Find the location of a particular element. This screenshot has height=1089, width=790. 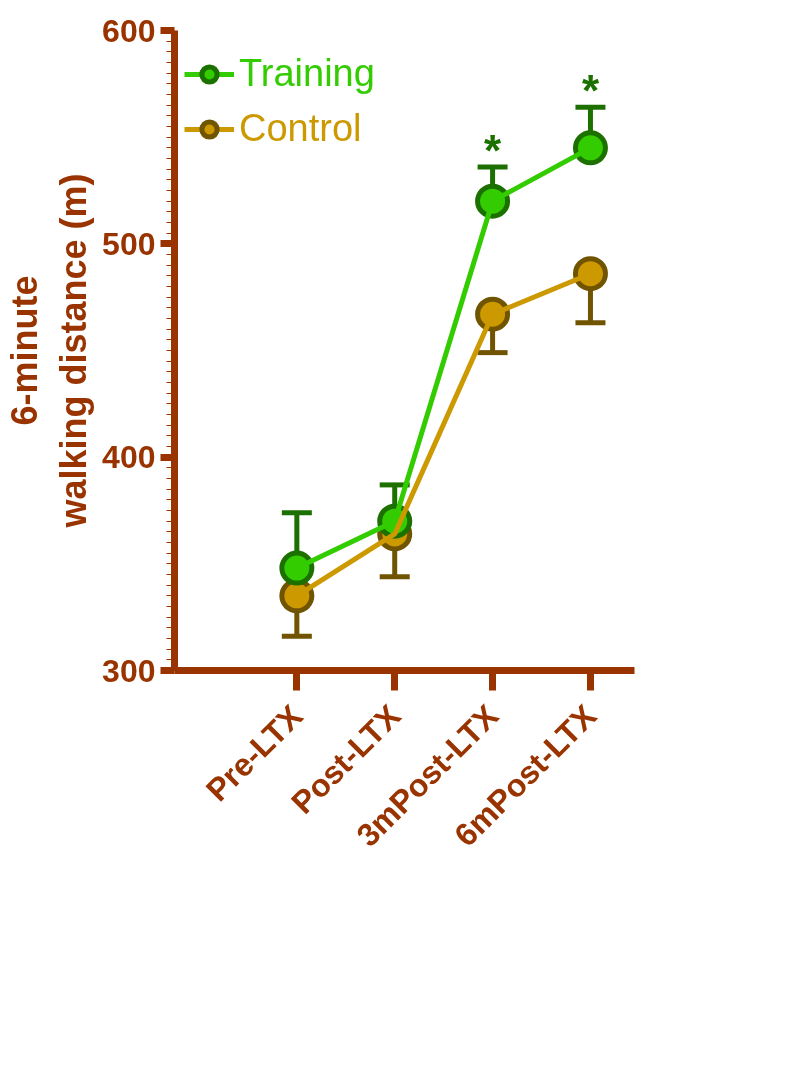

y-axis-title: 6-minute walking distance (m) is located at coordinates (49, 351).